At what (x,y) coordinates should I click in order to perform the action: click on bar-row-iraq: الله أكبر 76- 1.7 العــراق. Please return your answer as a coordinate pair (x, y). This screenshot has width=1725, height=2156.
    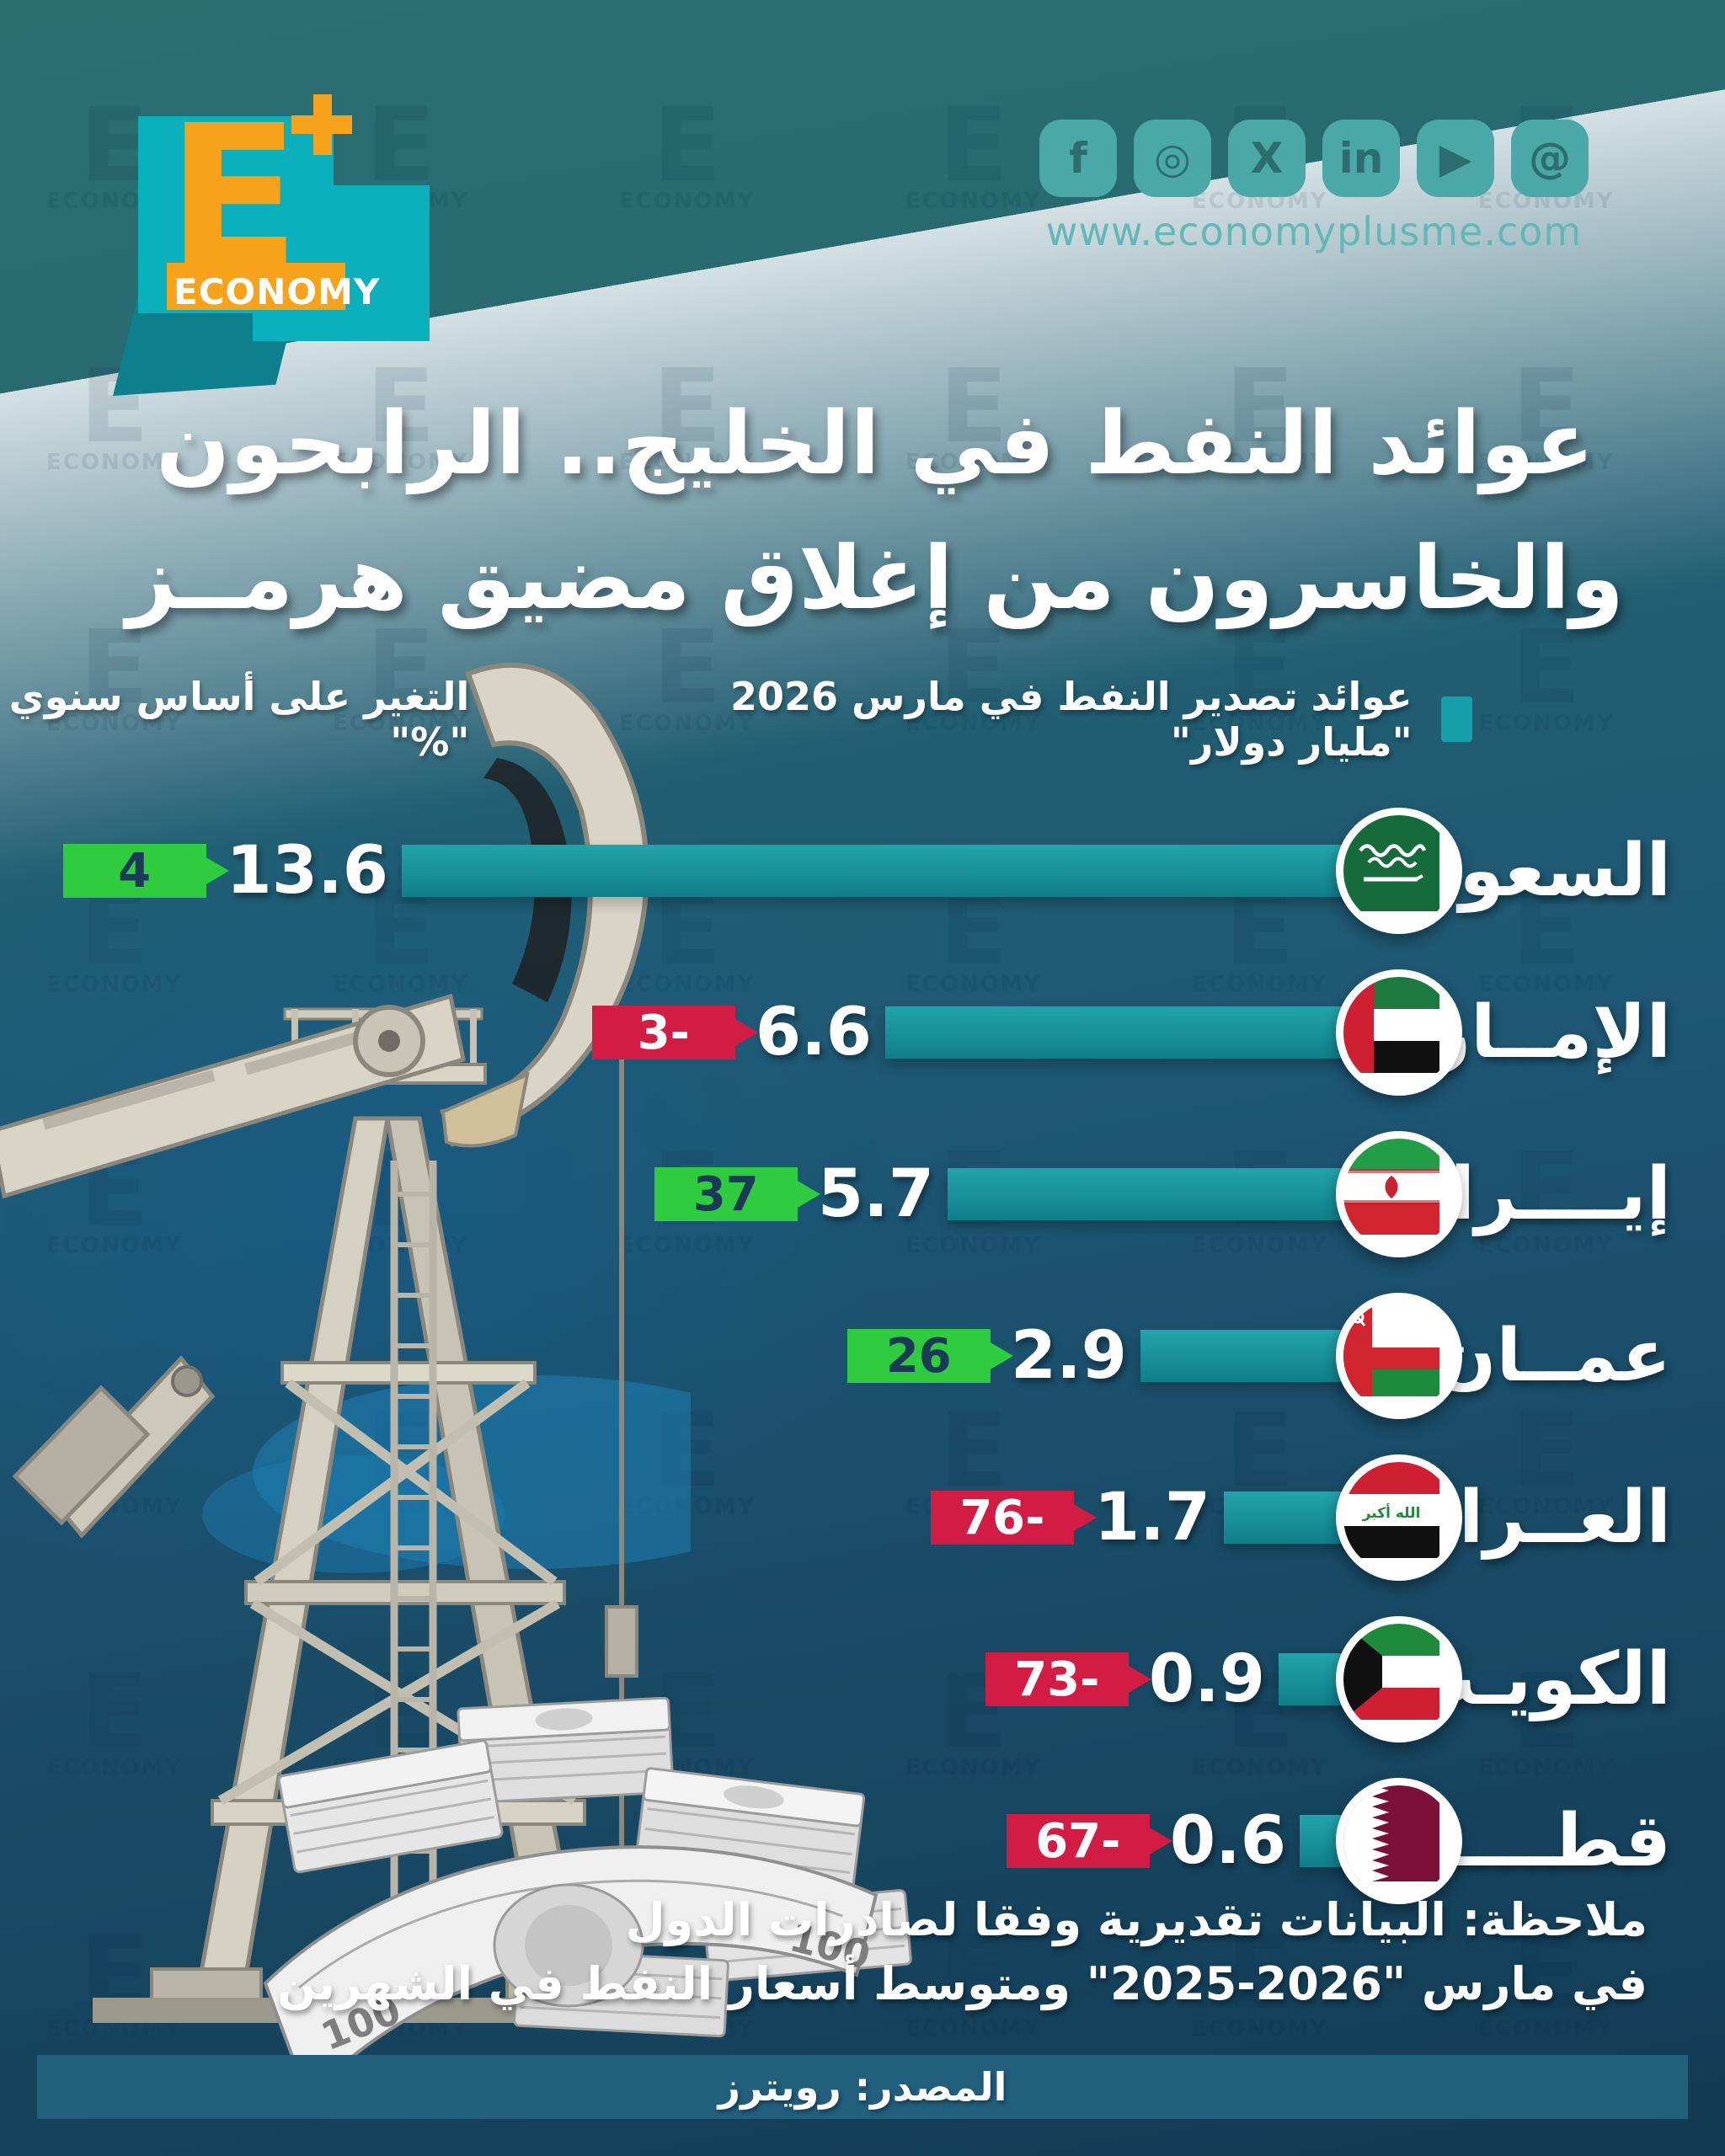
    Looking at the image, I should click on (862, 1517).